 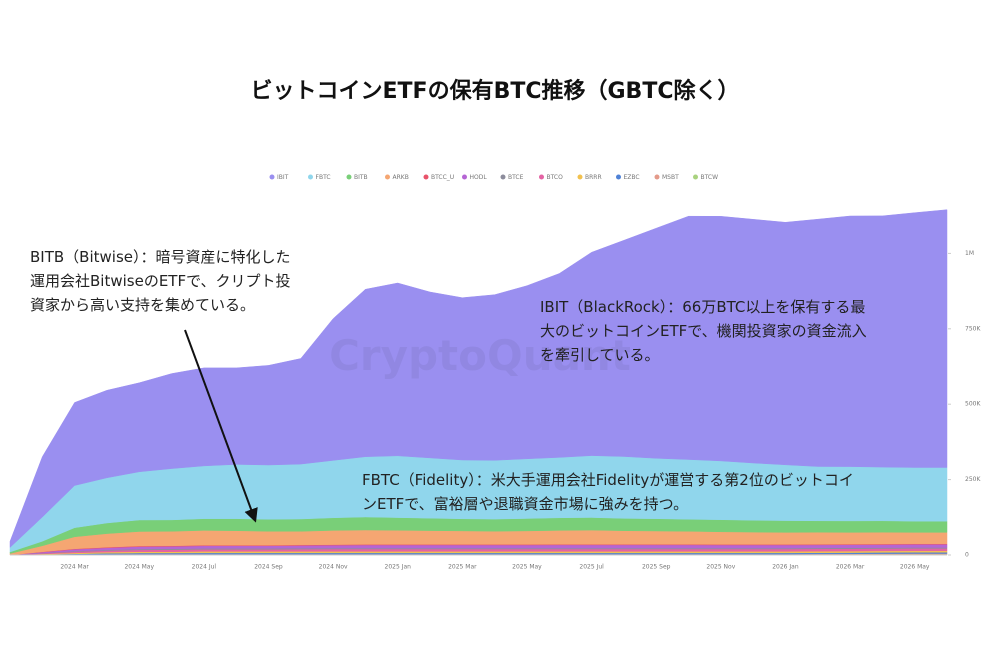 What do you see at coordinates (401, 177) in the screenshot?
I see `legend-label: ARKB` at bounding box center [401, 177].